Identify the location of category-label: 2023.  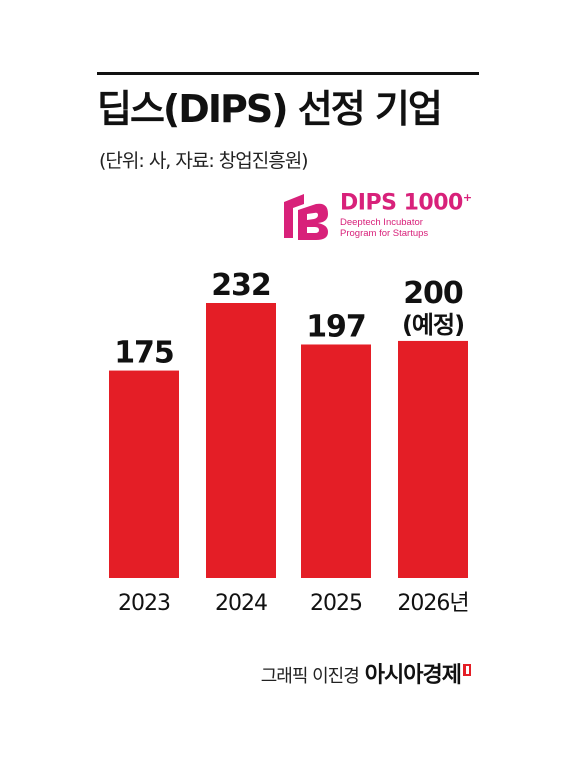
(144, 603).